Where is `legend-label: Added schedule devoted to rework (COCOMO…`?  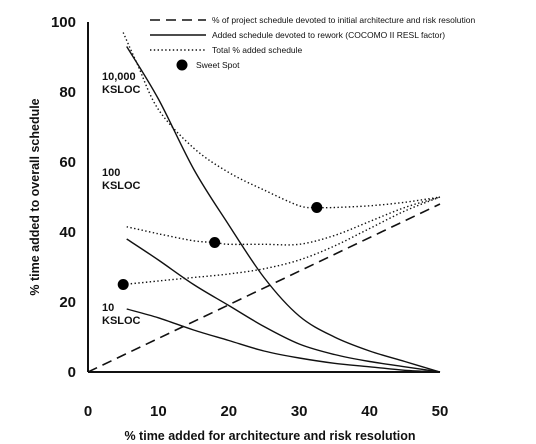
legend-label: Added schedule devoted to rework (COCOMO… is located at coordinates (328, 35).